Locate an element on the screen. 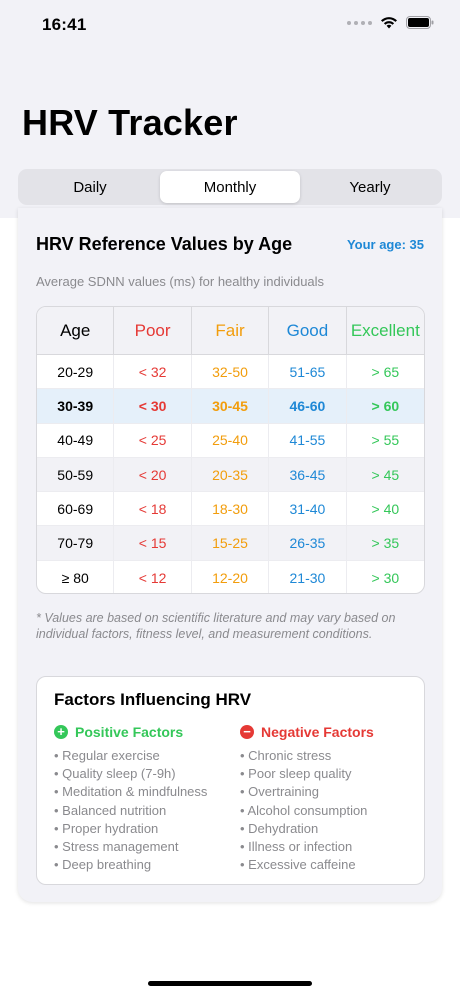 The width and height of the screenshot is (460, 996). table-row: 60-69 < 18 18-30 31-40 > 40 is located at coordinates (230, 509).